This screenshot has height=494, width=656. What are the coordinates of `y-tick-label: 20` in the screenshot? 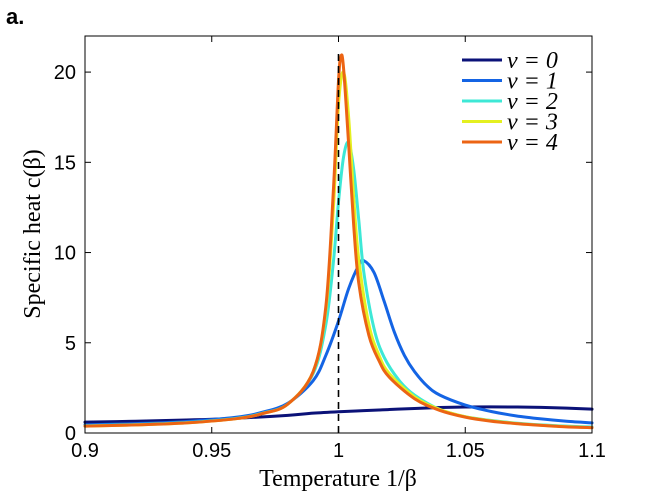 It's located at (65, 73).